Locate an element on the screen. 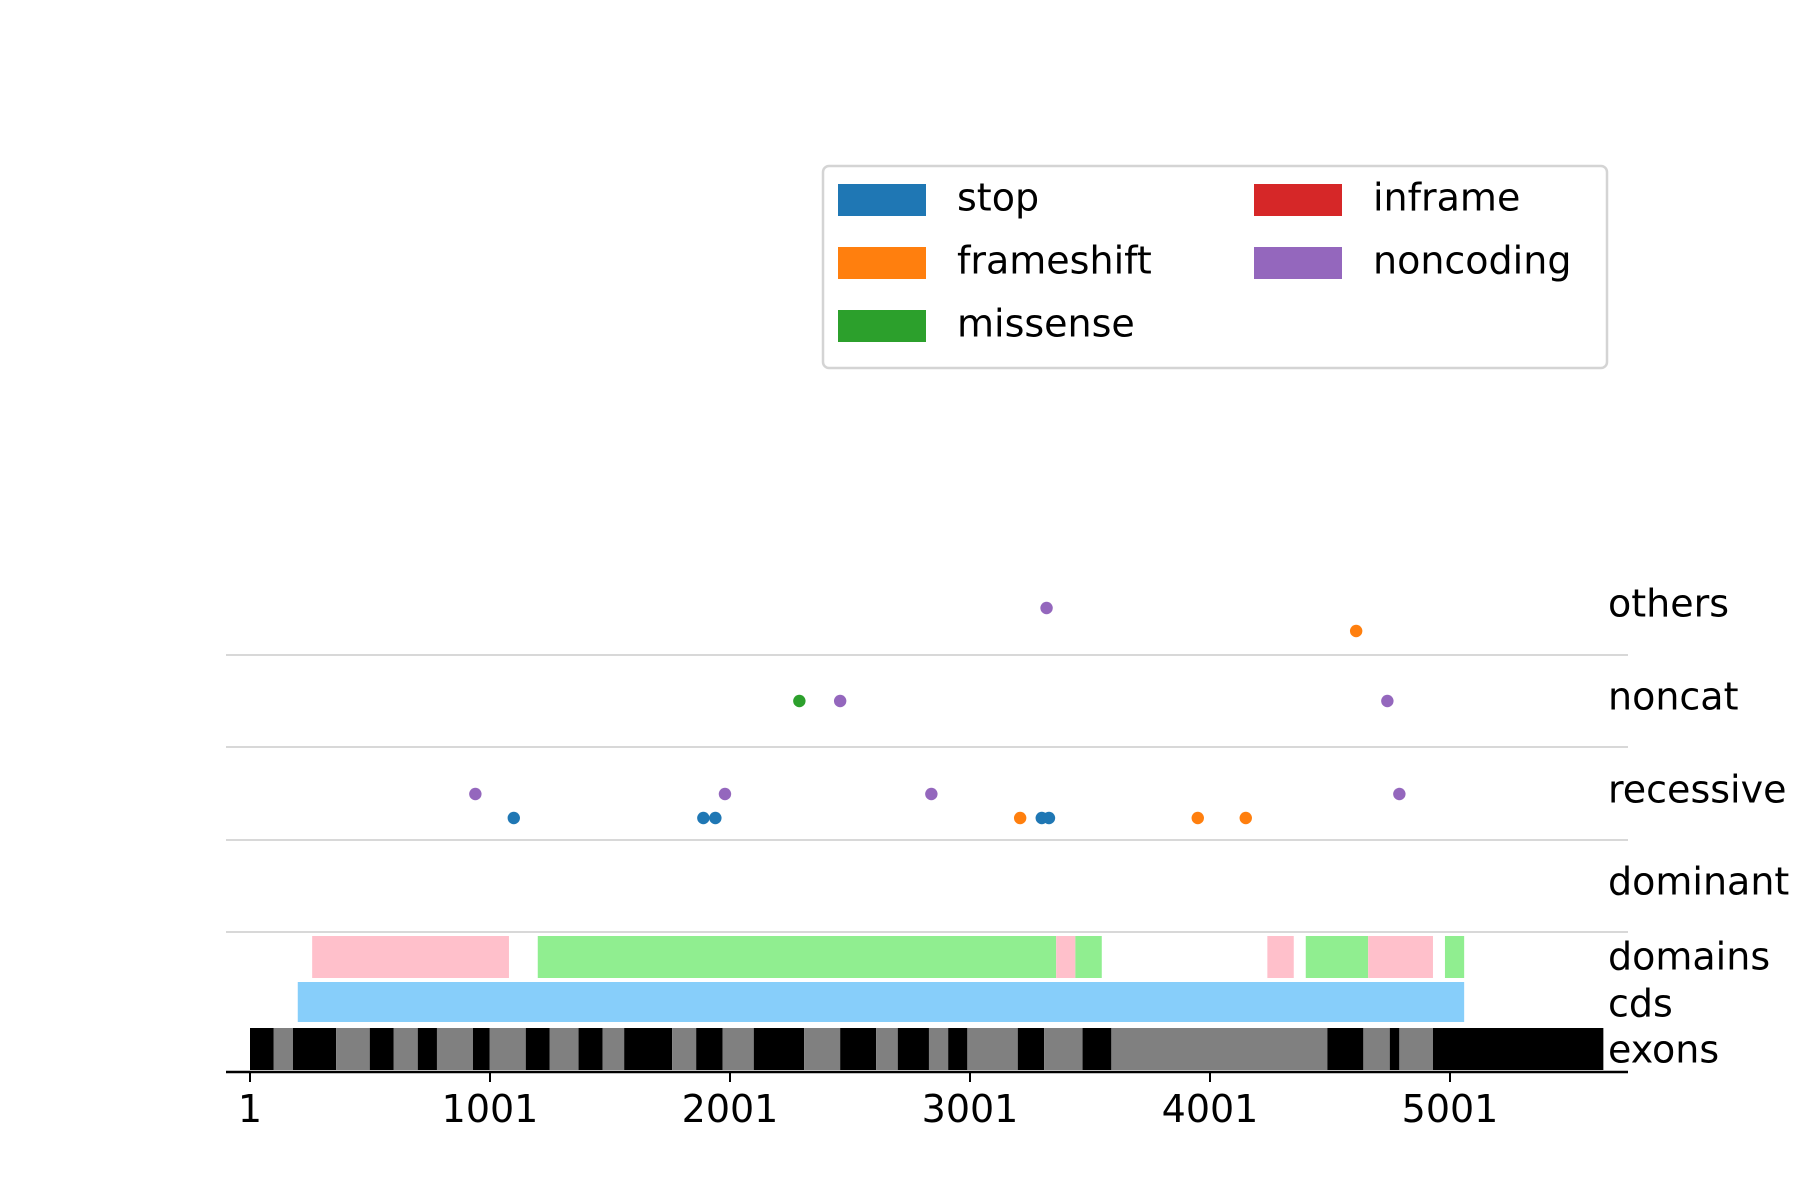 Image resolution: width=1800 pixels, height=1200 pixels. cds-block is located at coordinates (881, 1002).